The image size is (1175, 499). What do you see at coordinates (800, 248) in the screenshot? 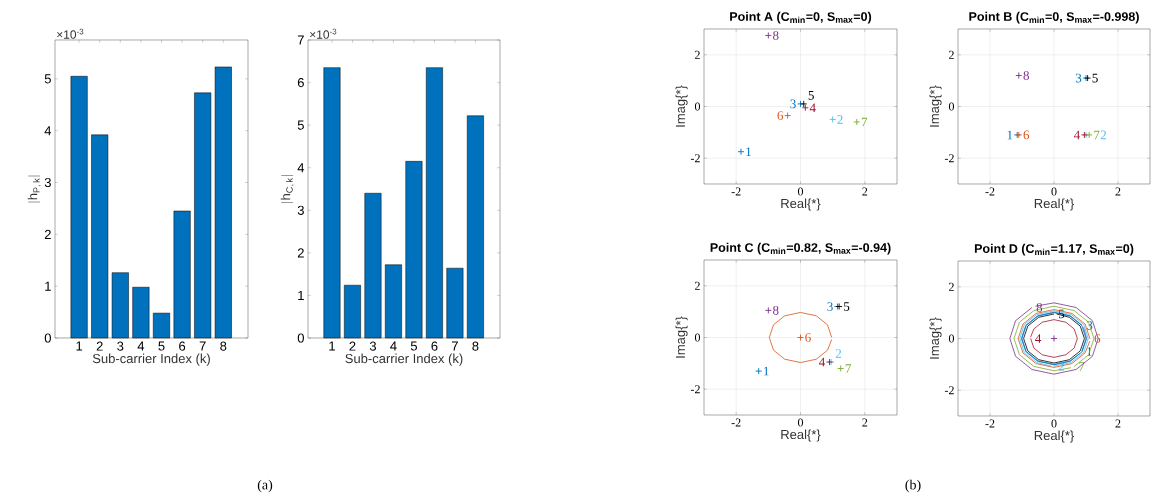
I see `chart-title: Point C (C$_{min}$=0.82, S$_{max}$=-0.94)` at bounding box center [800, 248].